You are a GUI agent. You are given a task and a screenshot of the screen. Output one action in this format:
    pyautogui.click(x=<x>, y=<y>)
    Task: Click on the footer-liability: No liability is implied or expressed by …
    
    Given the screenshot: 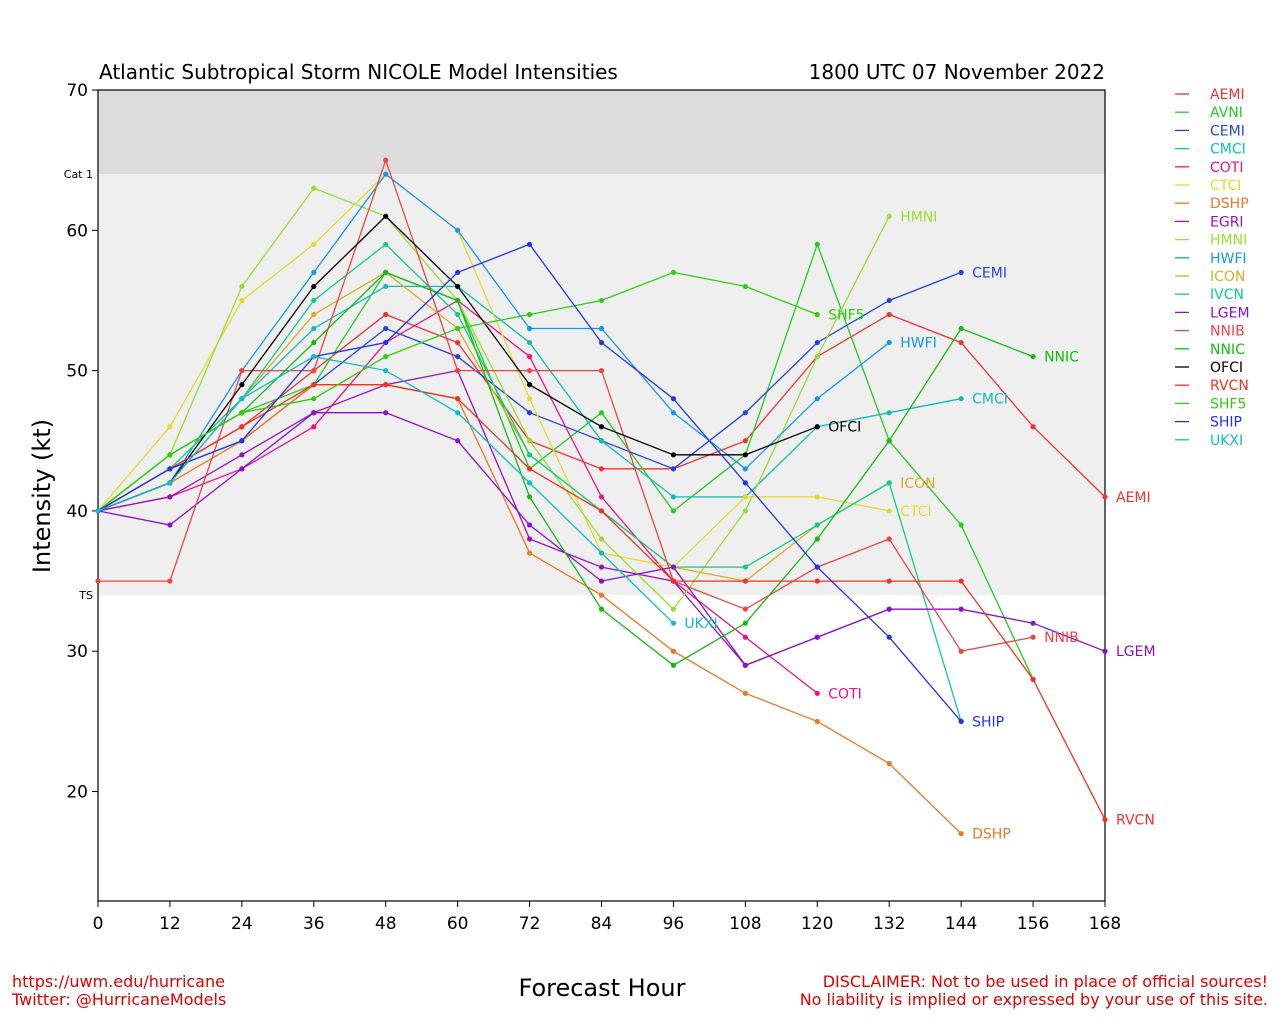 What is the action you would take?
    pyautogui.click(x=1034, y=999)
    